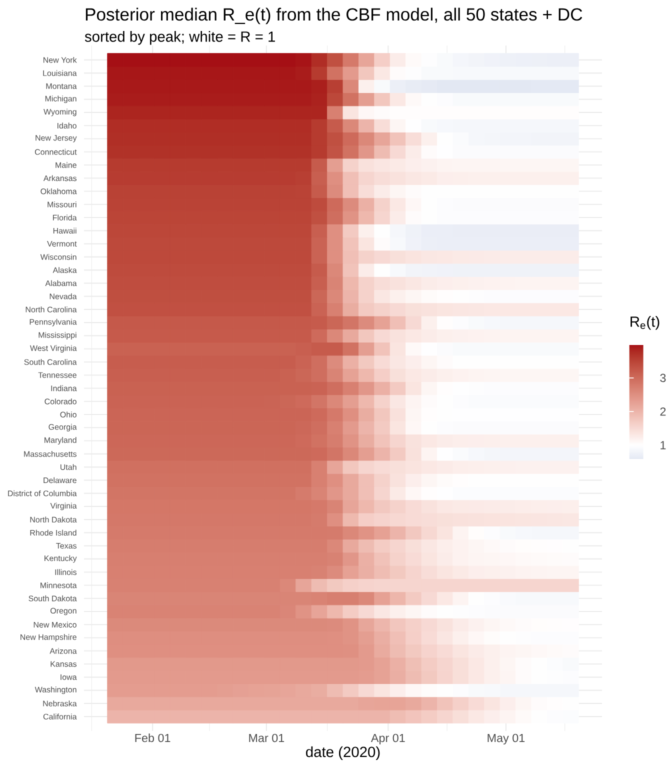 Image resolution: width=672 pixels, height=768 pixels. I want to click on y-tick-label: Hawaii, so click(64, 231).